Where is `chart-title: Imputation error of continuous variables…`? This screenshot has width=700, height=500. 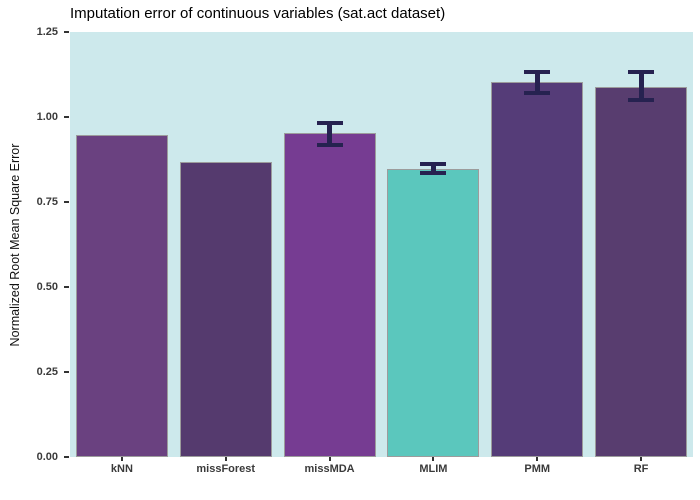 chart-title: Imputation error of continuous variables… is located at coordinates (258, 13).